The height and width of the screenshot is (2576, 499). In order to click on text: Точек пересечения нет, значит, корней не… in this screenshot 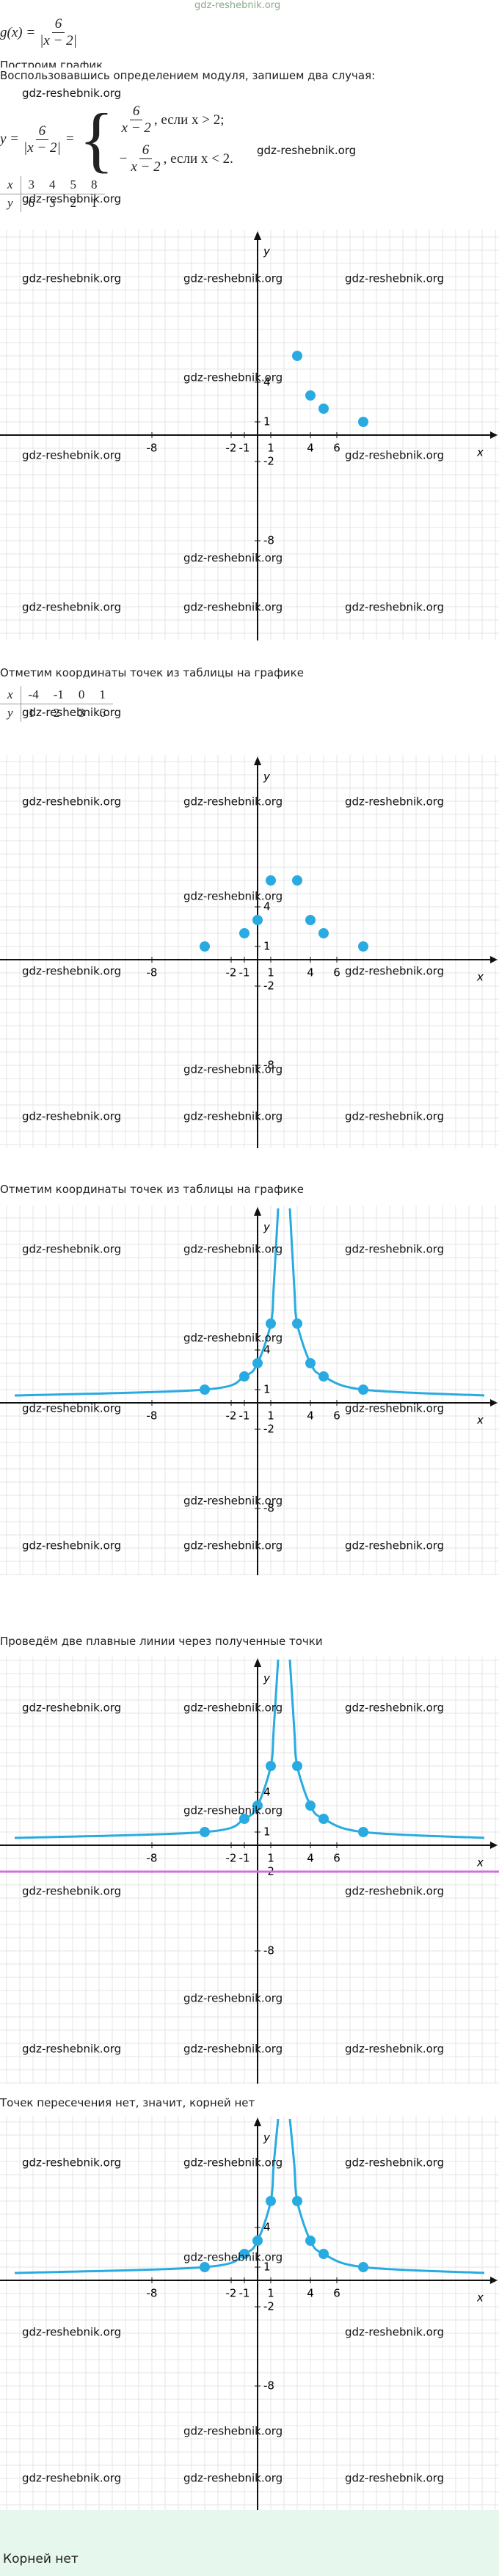, I will do `click(127, 2102)`.